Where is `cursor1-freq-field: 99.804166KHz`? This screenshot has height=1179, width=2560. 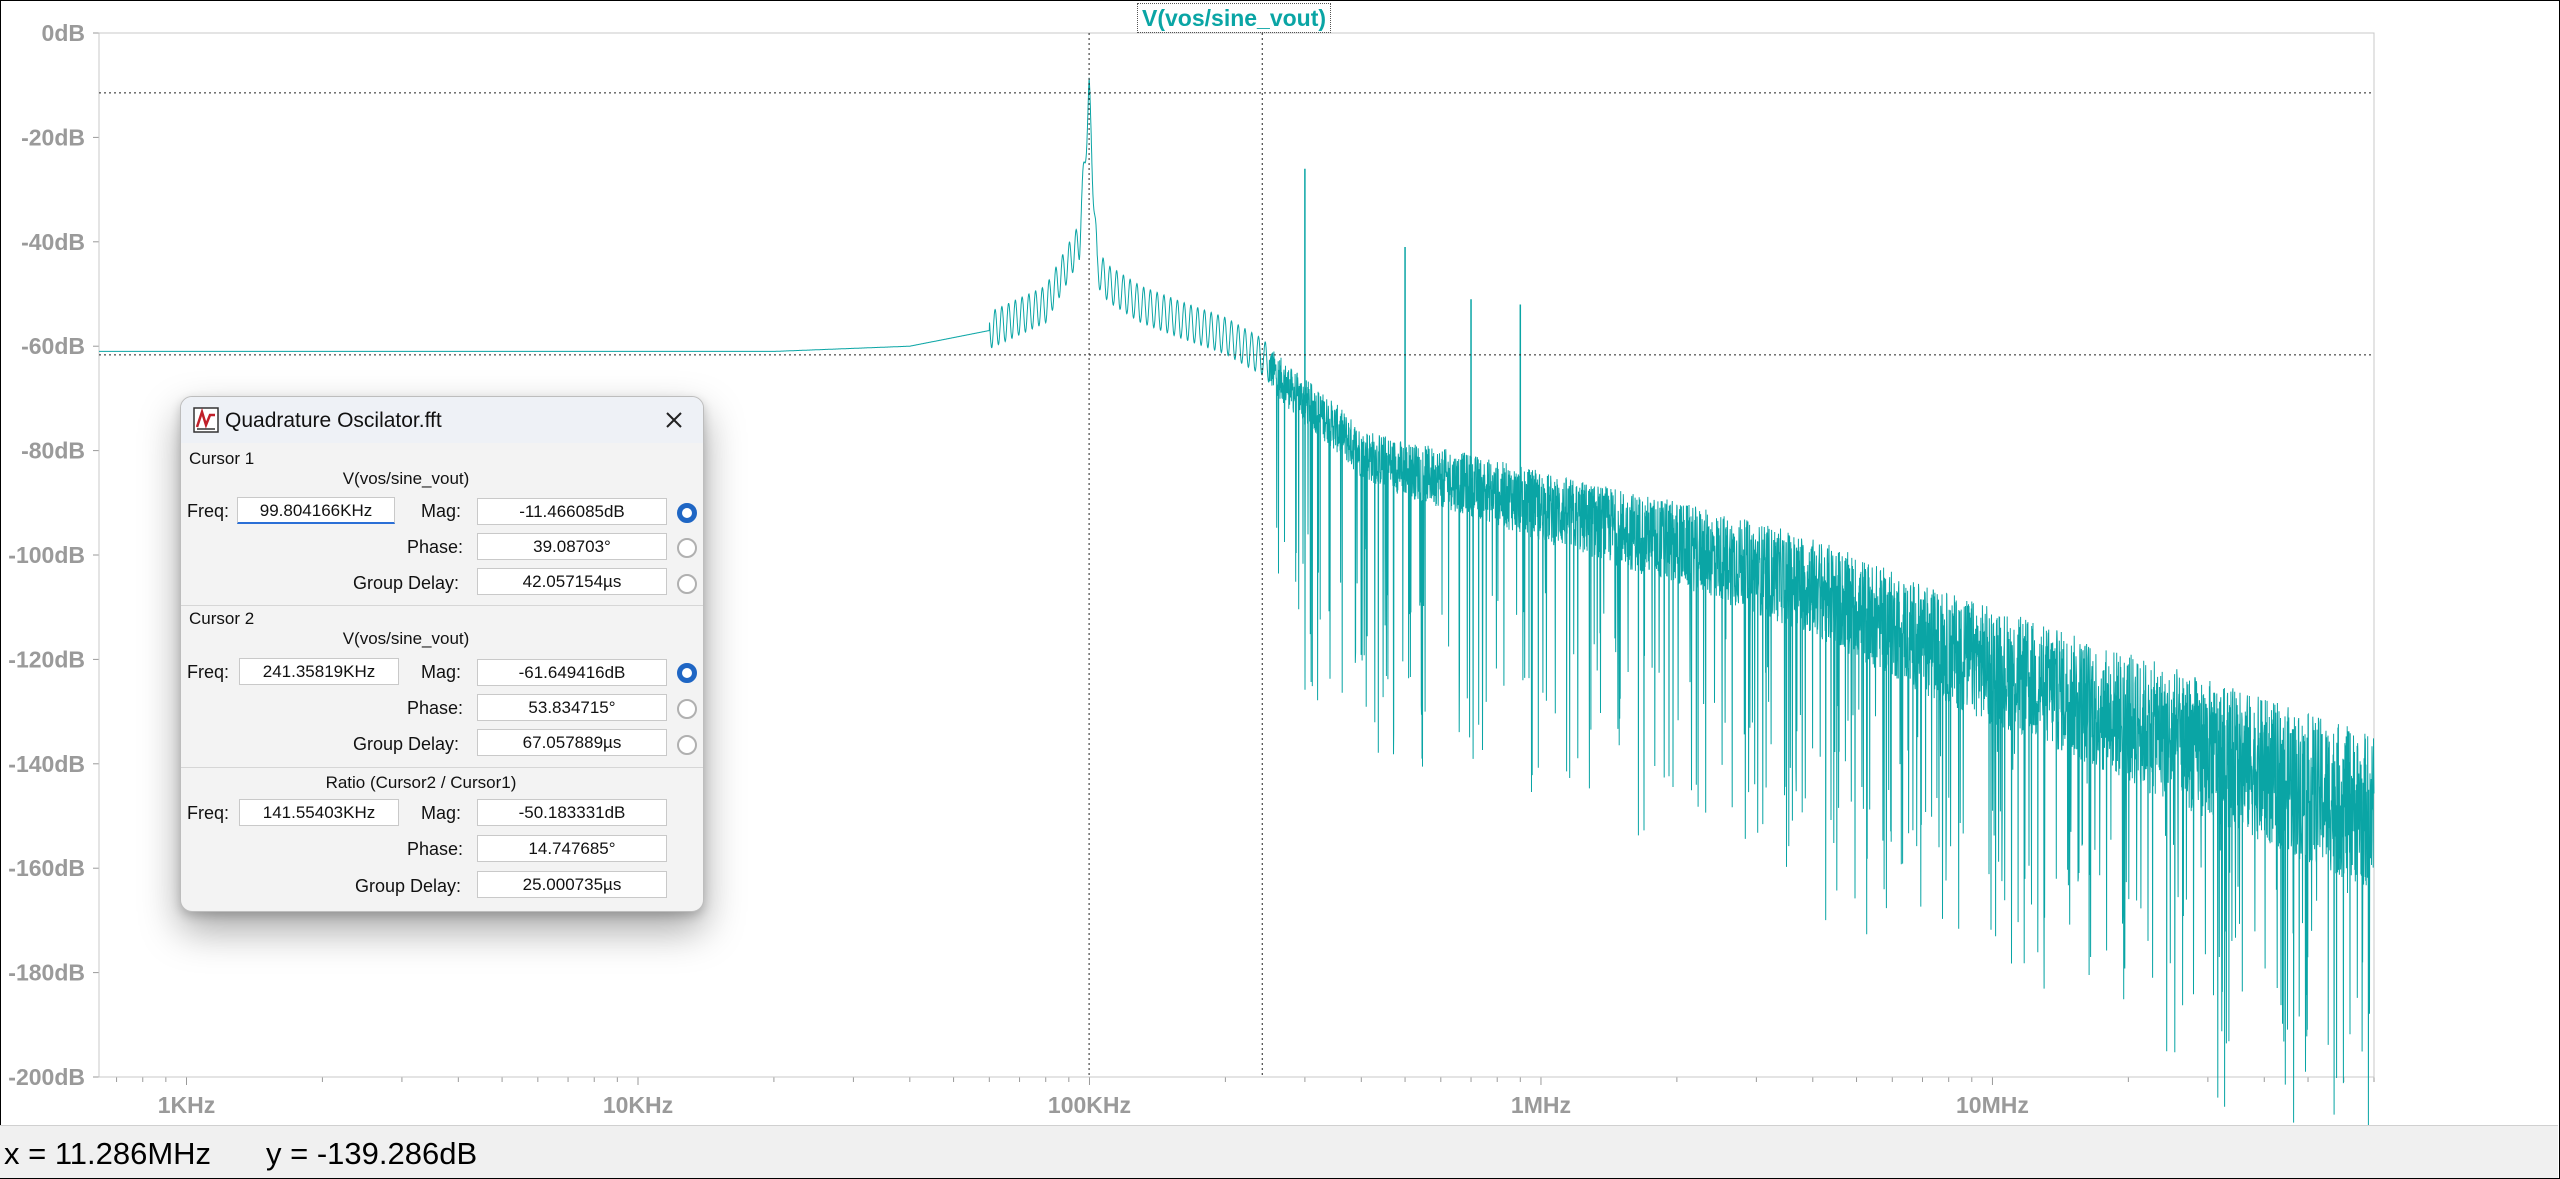 cursor1-freq-field: 99.804166KHz is located at coordinates (316, 510).